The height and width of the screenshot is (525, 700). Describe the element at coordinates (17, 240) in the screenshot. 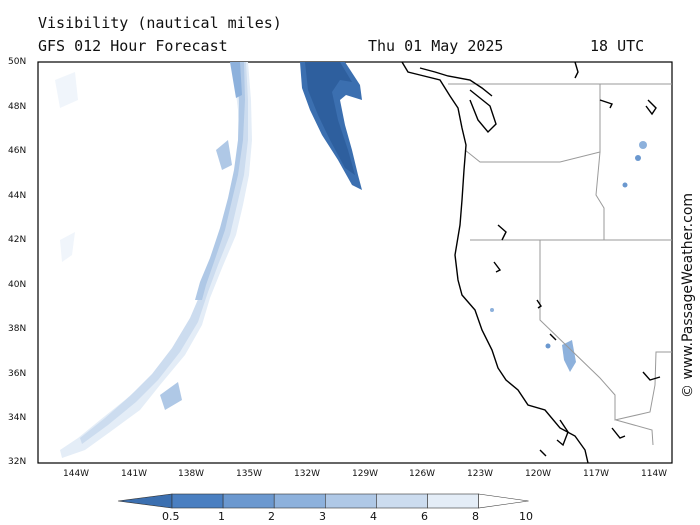

I see `lat-label: 42N` at that location.